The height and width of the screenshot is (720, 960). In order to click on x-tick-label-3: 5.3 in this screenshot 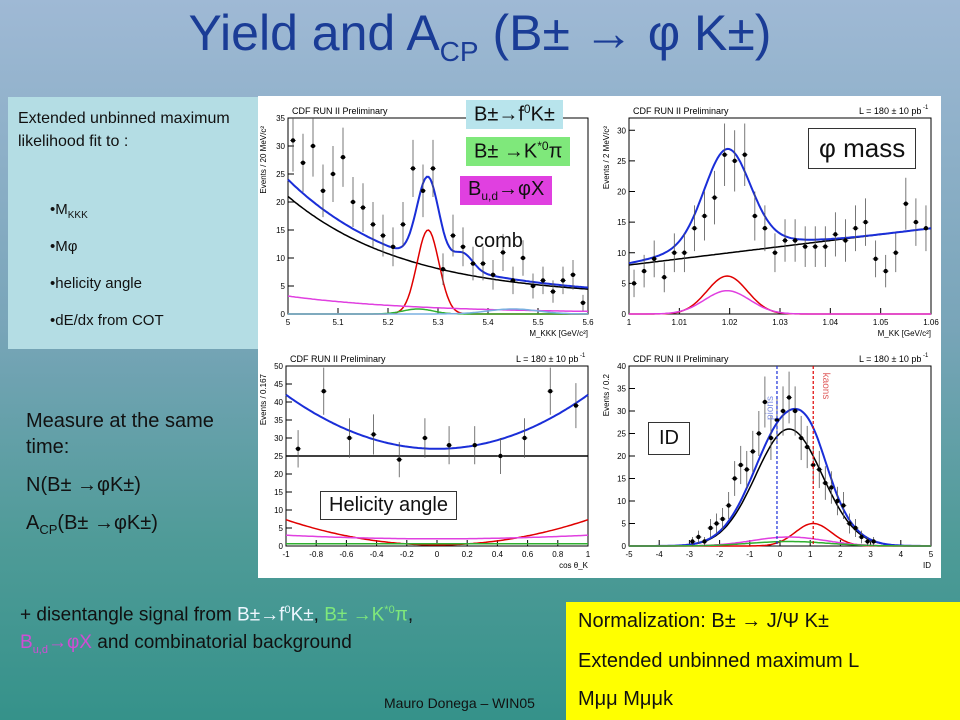, I will do `click(438, 322)`.